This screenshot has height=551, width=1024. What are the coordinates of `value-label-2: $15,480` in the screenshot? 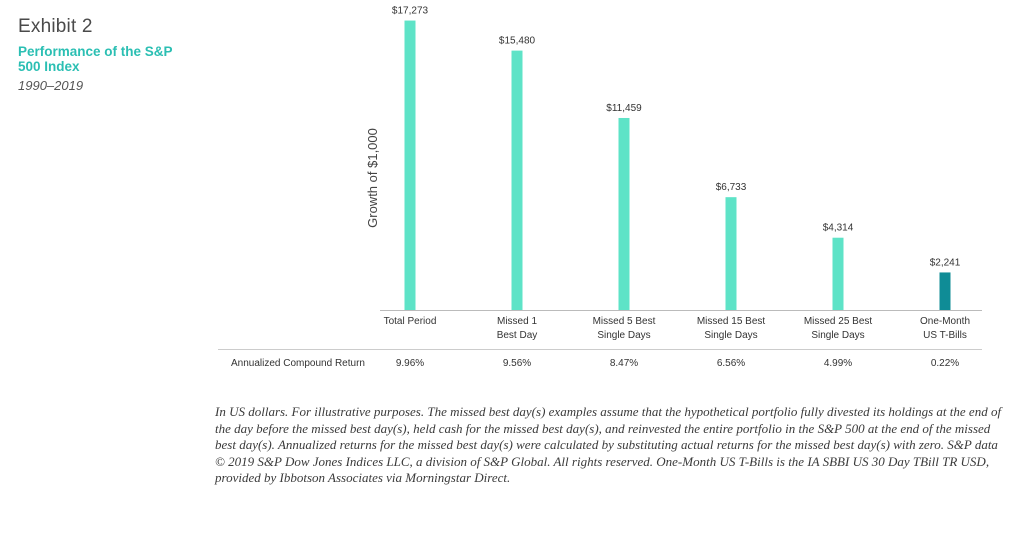 It's located at (517, 41).